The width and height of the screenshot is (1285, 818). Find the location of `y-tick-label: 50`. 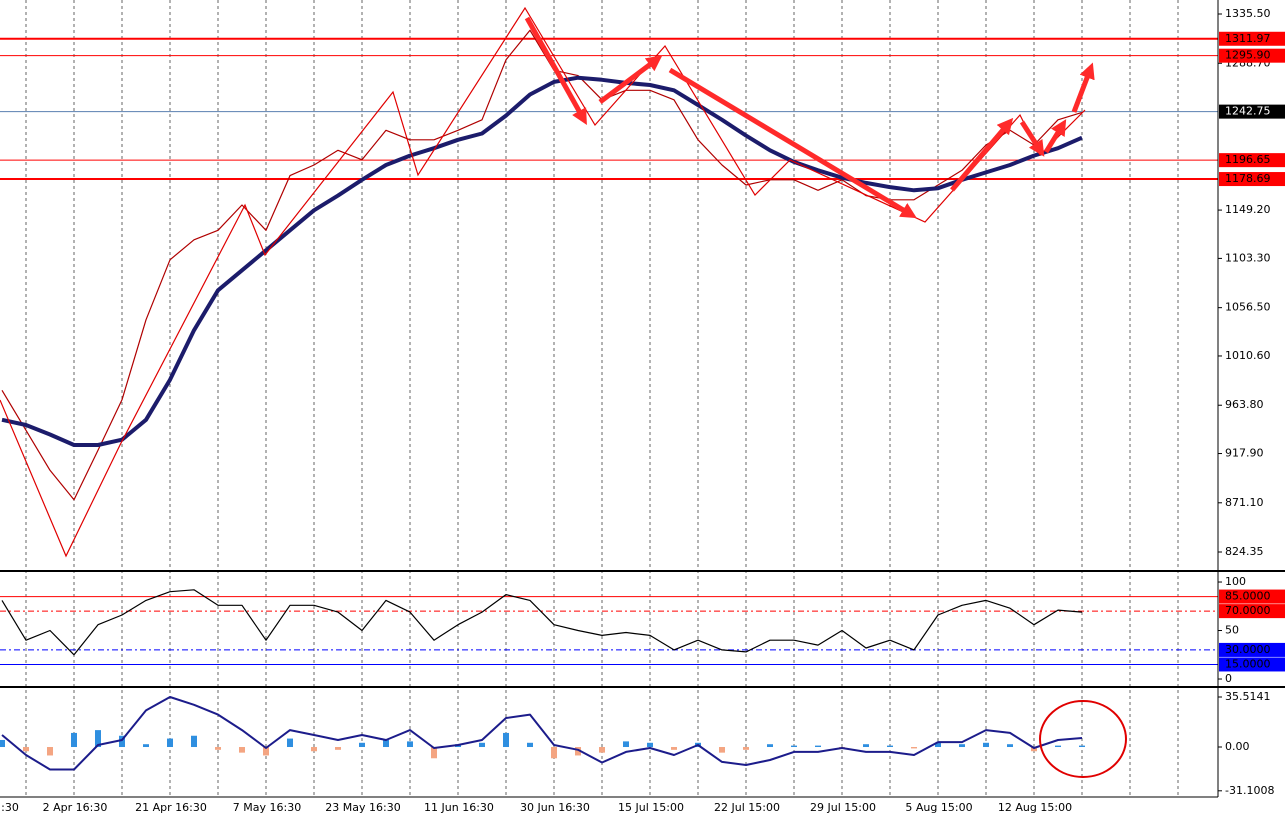

y-tick-label: 50 is located at coordinates (1232, 630).